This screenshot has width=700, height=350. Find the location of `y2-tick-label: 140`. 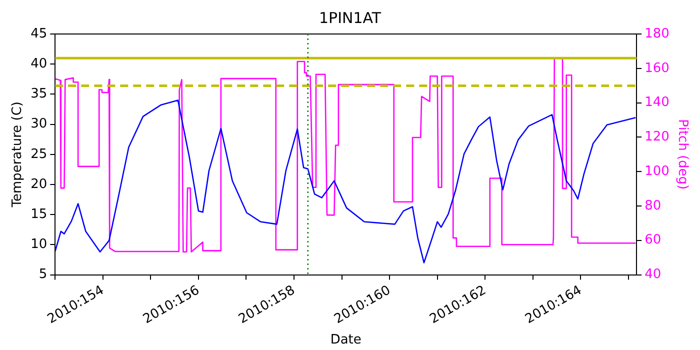

y2-tick-label: 140 is located at coordinates (657, 102).